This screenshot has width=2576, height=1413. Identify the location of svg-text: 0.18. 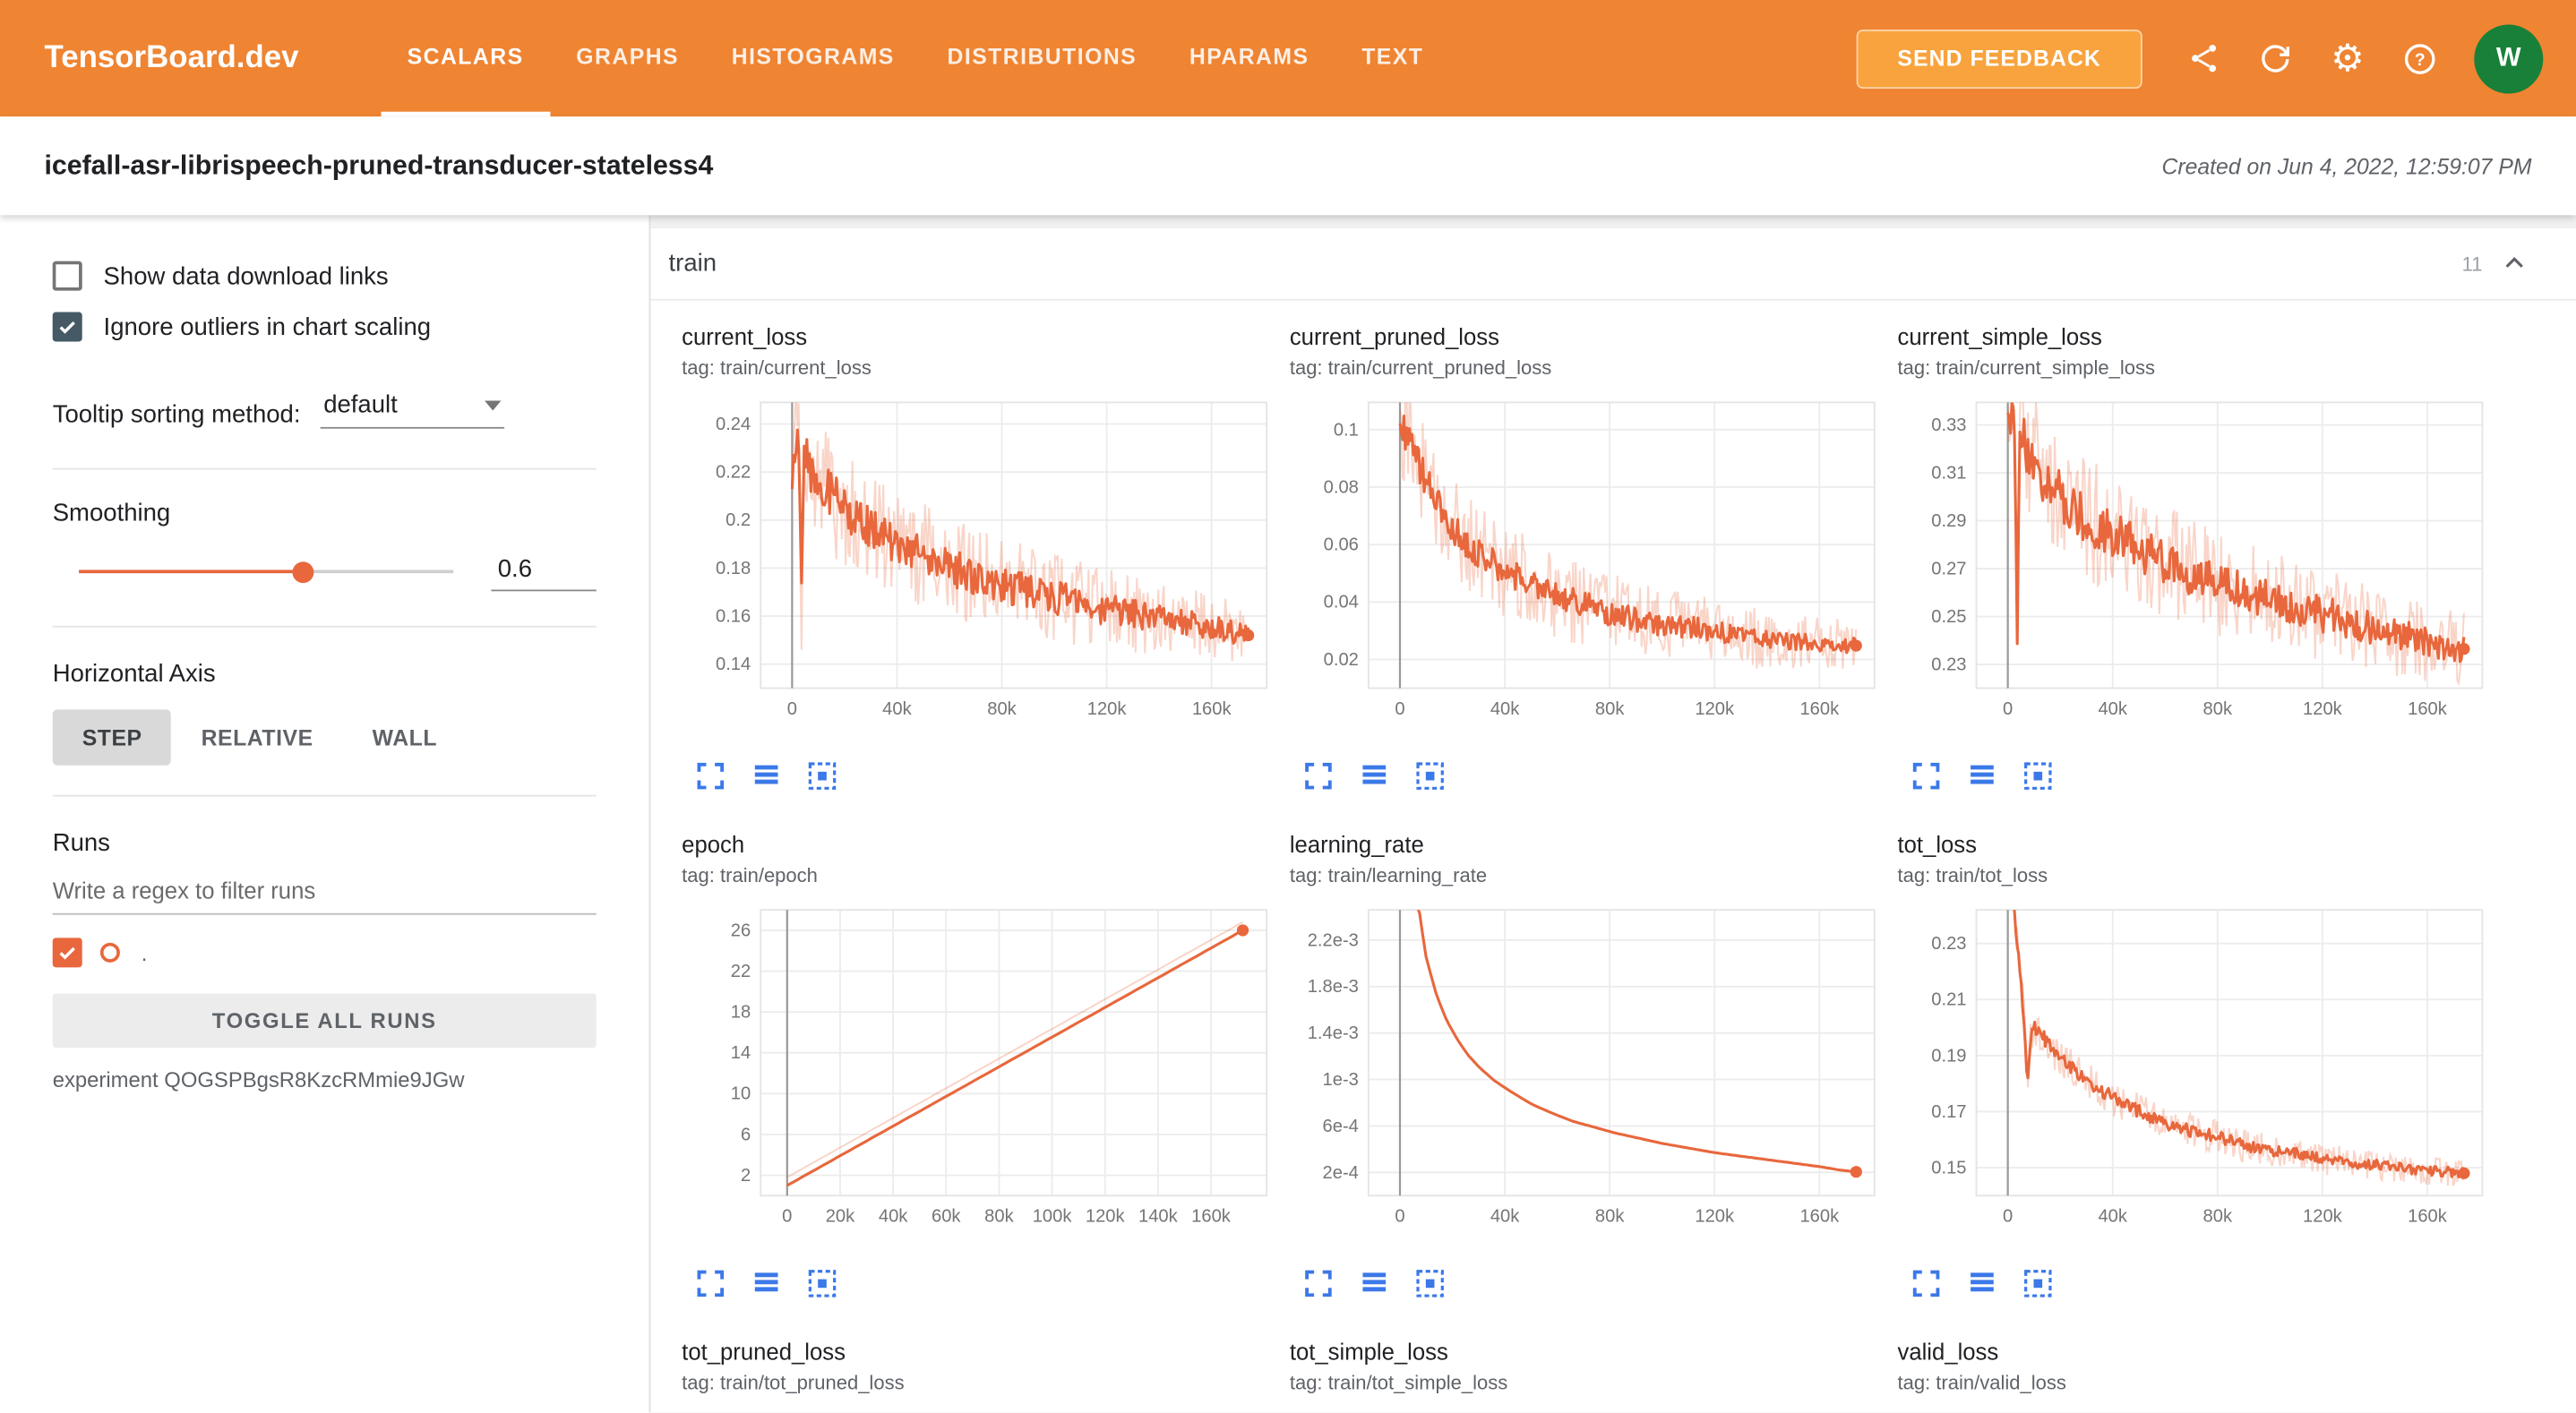
(733, 568).